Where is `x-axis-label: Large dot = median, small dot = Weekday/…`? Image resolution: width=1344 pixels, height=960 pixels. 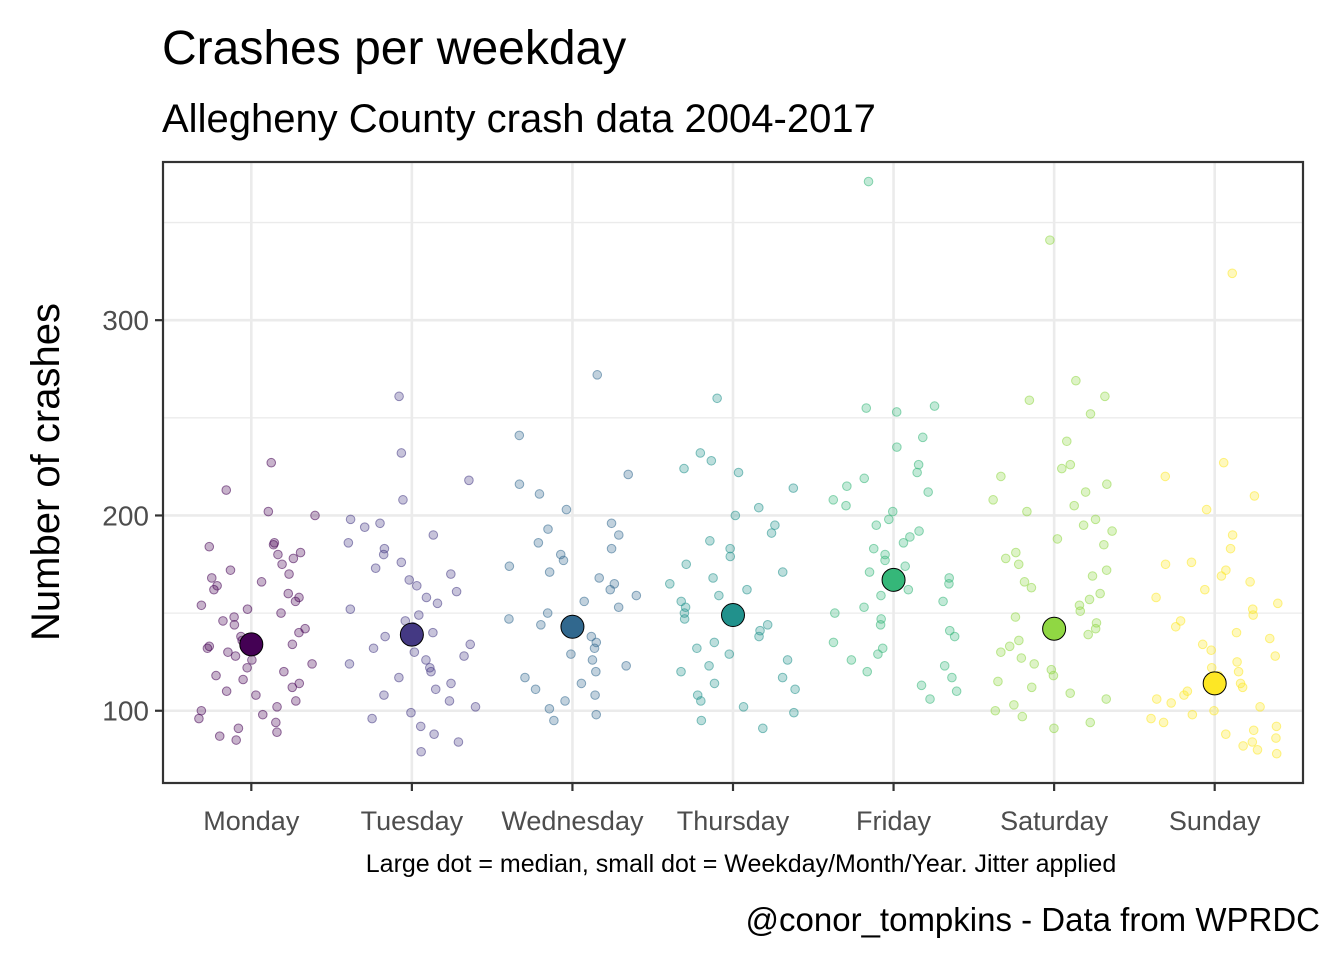
x-axis-label: Large dot = median, small dot = Weekday/… is located at coordinates (741, 864).